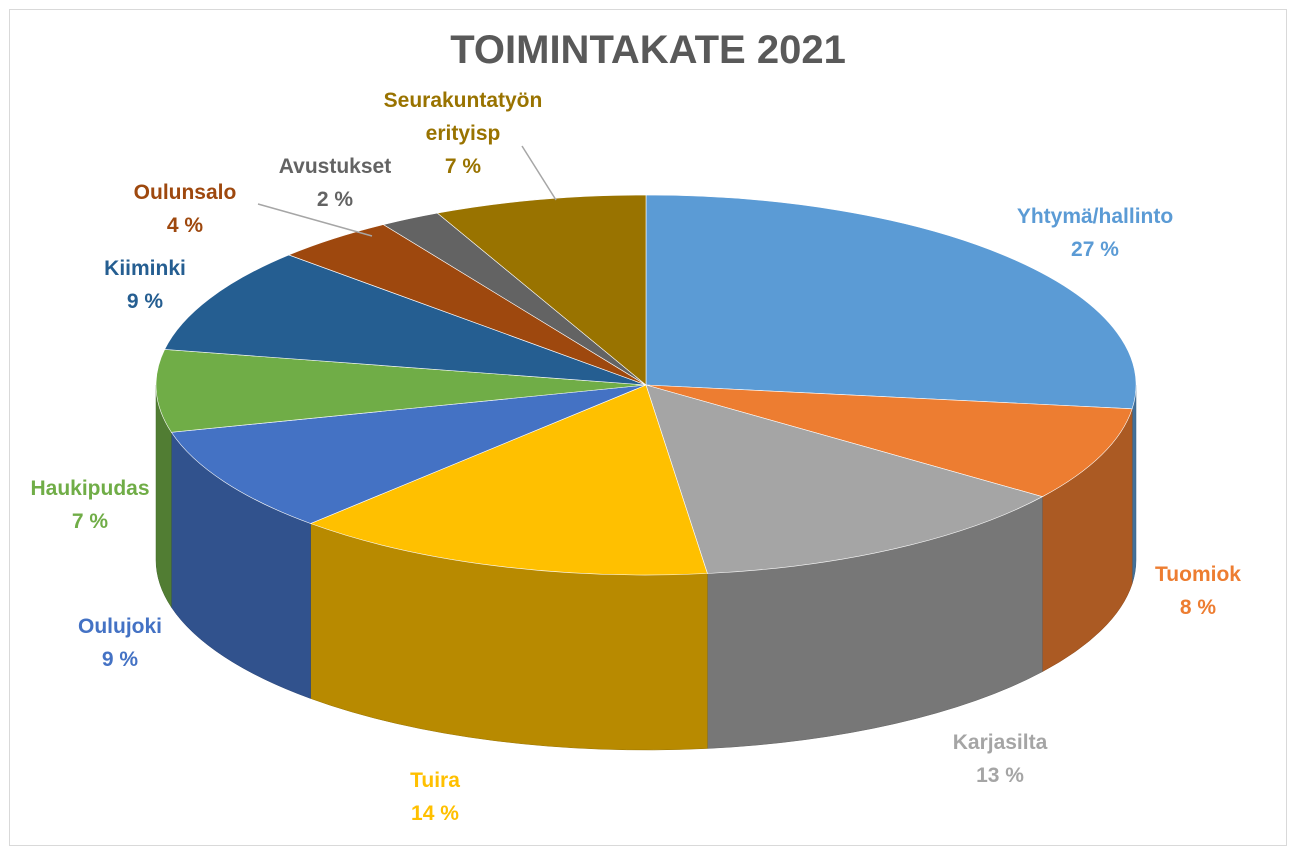  I want to click on data-label: Karjasilta 13 %, so click(1000, 759).